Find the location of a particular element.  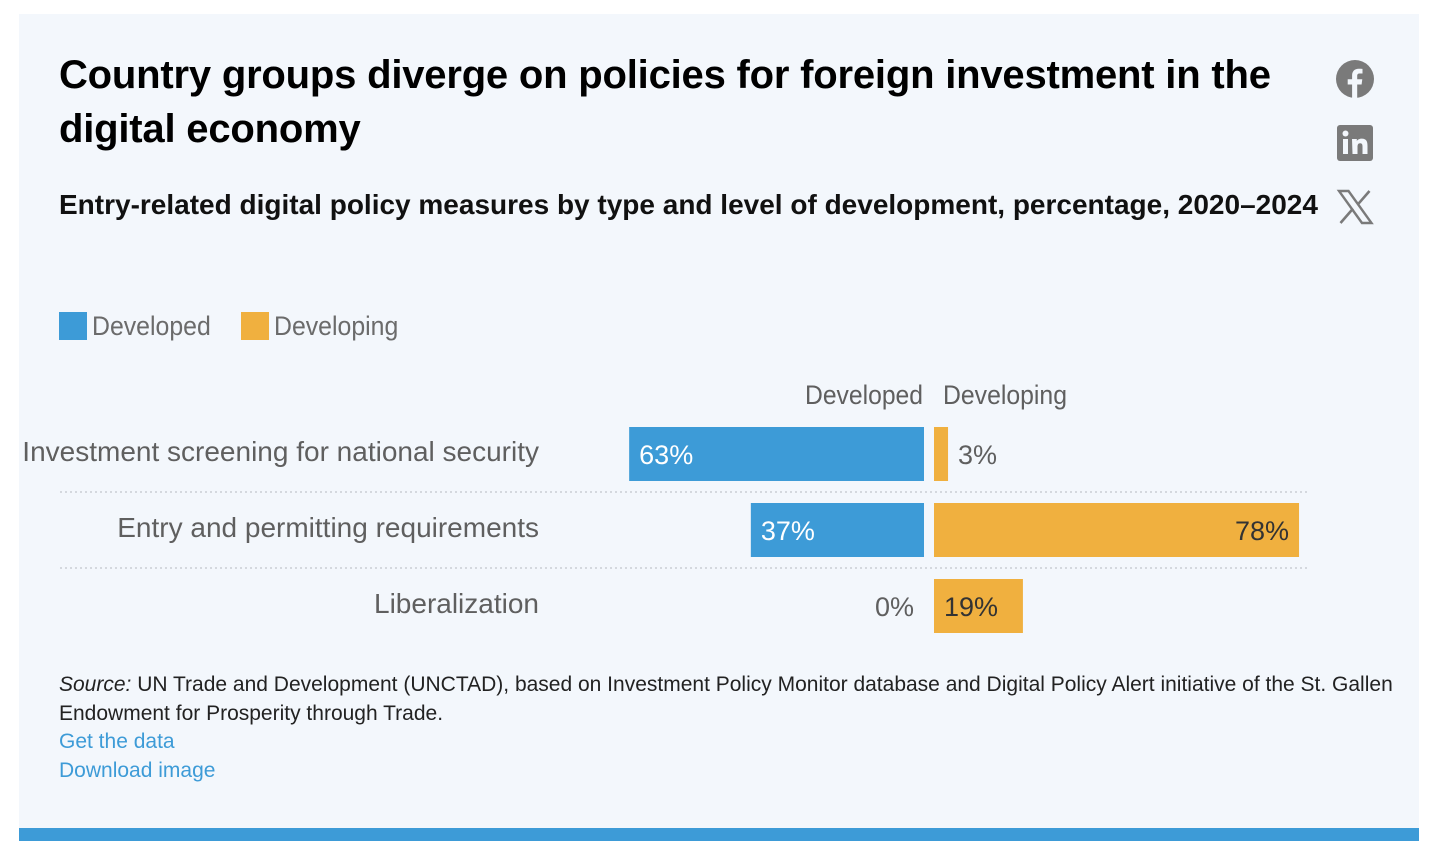

download-image-link: Download image is located at coordinates (137, 770).